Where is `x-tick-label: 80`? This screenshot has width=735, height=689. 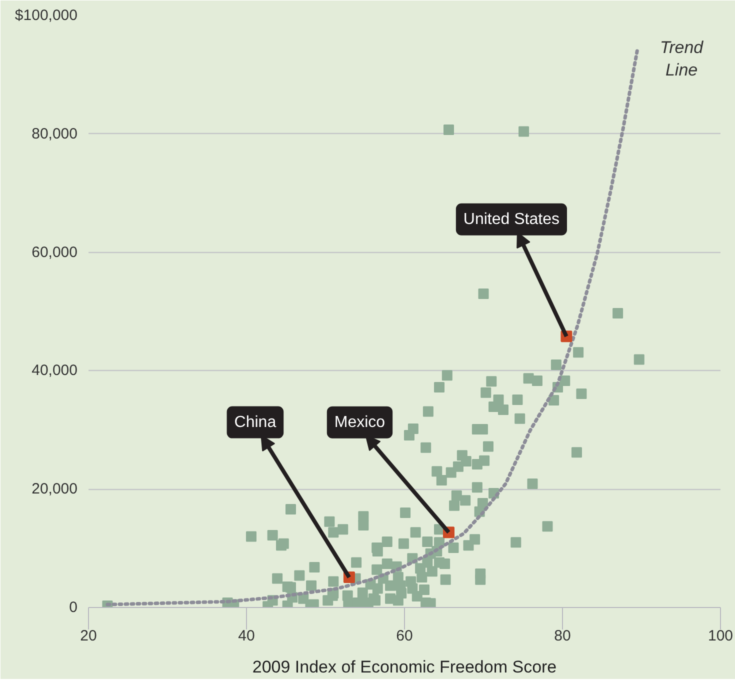 x-tick-label: 80 is located at coordinates (562, 636).